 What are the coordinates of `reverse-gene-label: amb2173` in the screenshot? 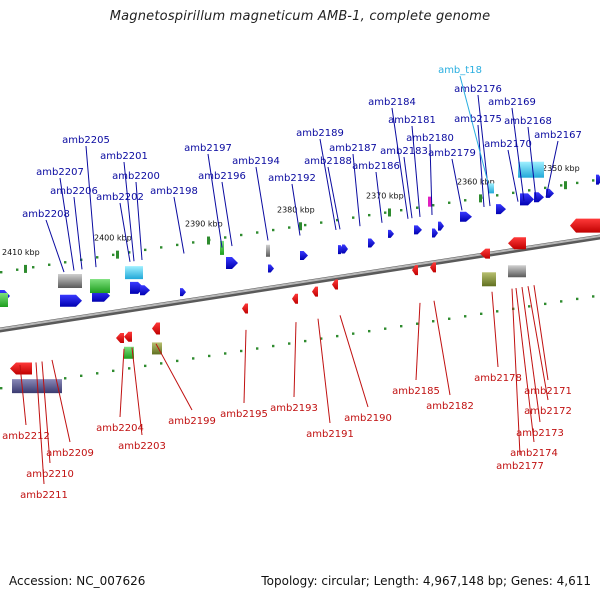 It's located at (540, 433).